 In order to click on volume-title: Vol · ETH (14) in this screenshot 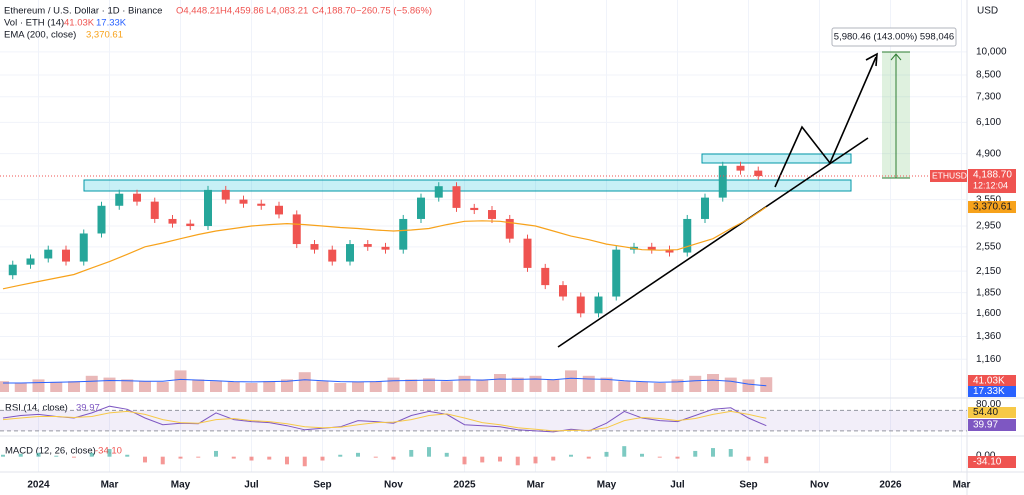, I will do `click(34, 23)`.